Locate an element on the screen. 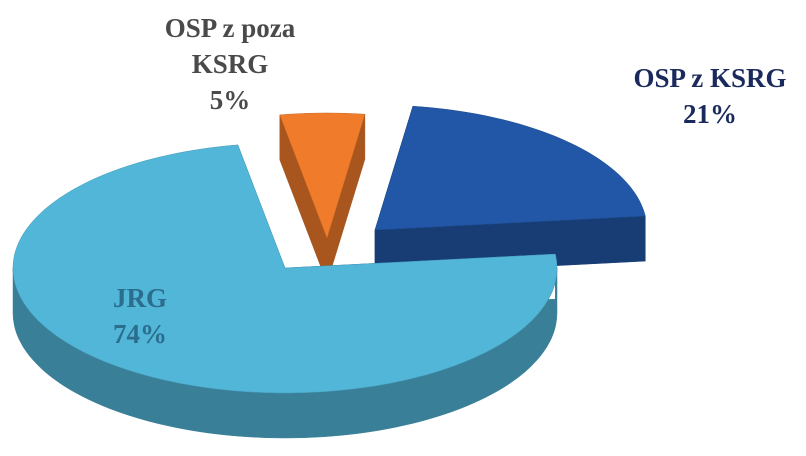  value-label: 74% is located at coordinates (140, 334).